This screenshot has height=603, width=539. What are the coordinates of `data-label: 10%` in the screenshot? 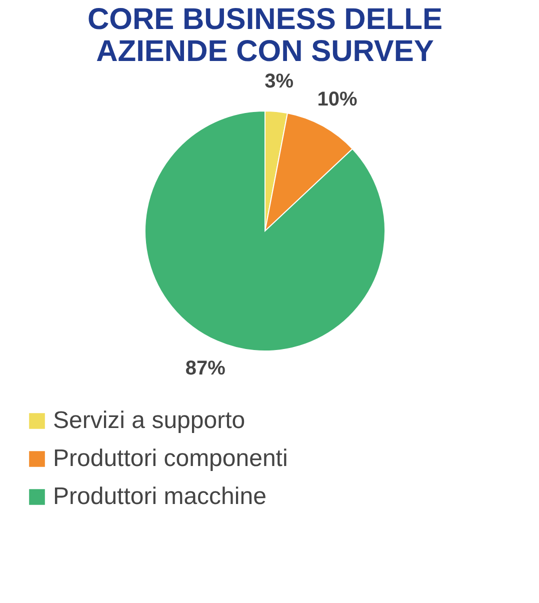 It's located at (337, 99).